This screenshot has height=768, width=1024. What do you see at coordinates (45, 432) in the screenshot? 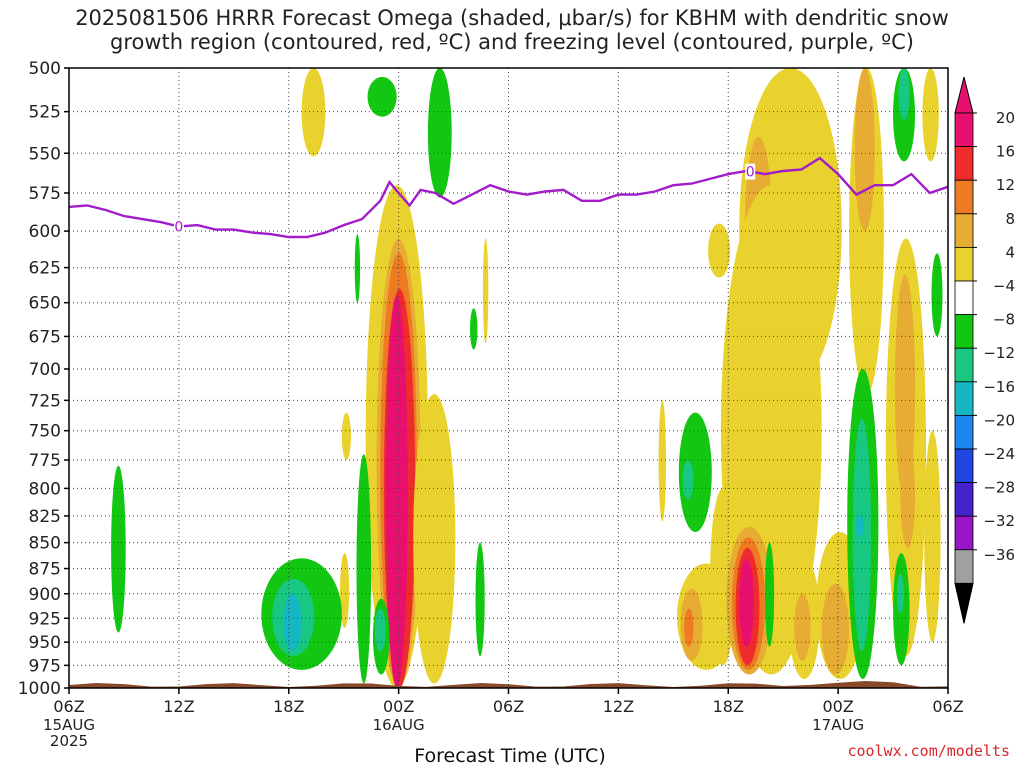
I see `y-tick-label-750: 750` at bounding box center [45, 432].